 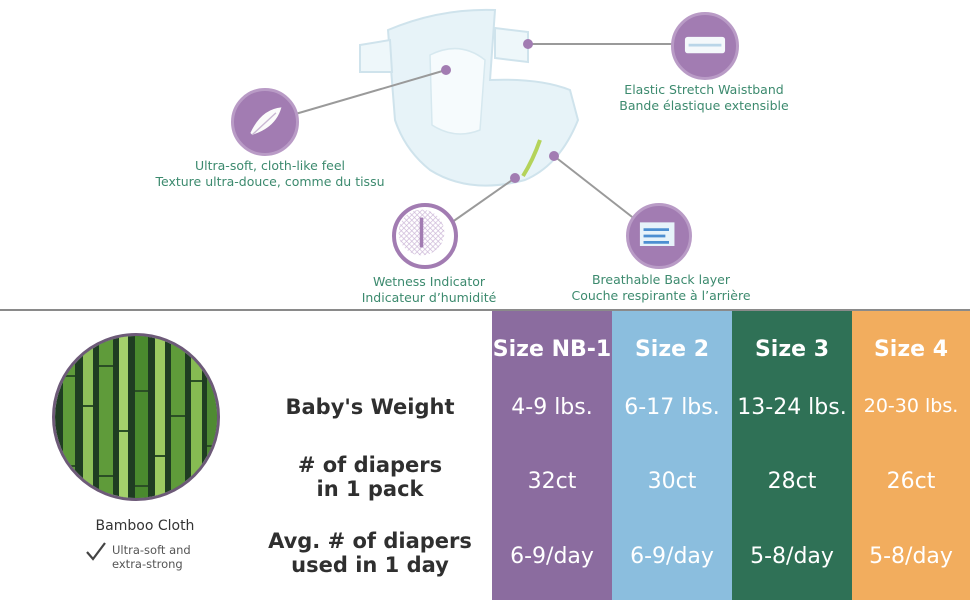 I want to click on weight-cell: 4-9 lbs., so click(x=552, y=407).